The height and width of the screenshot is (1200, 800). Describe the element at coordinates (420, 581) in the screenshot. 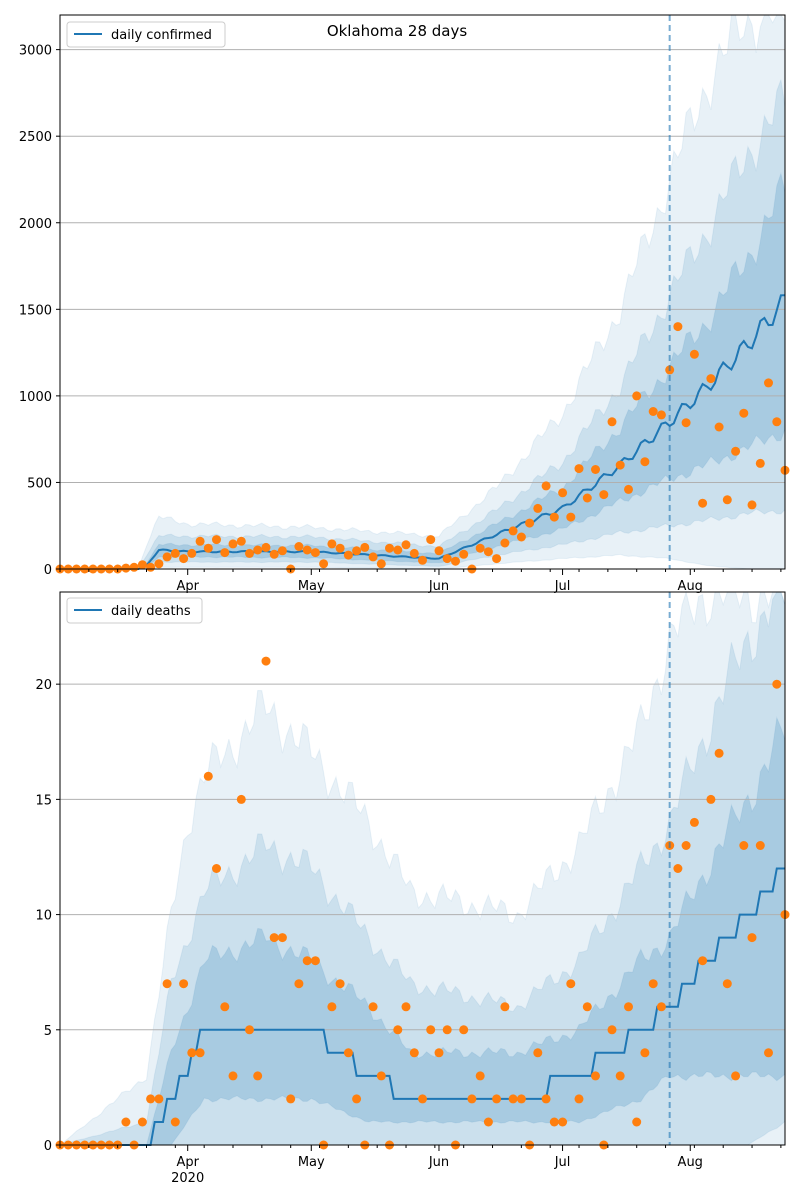

I see `confirmed-x-ticks: Apr May Jun Jul Aug` at that location.